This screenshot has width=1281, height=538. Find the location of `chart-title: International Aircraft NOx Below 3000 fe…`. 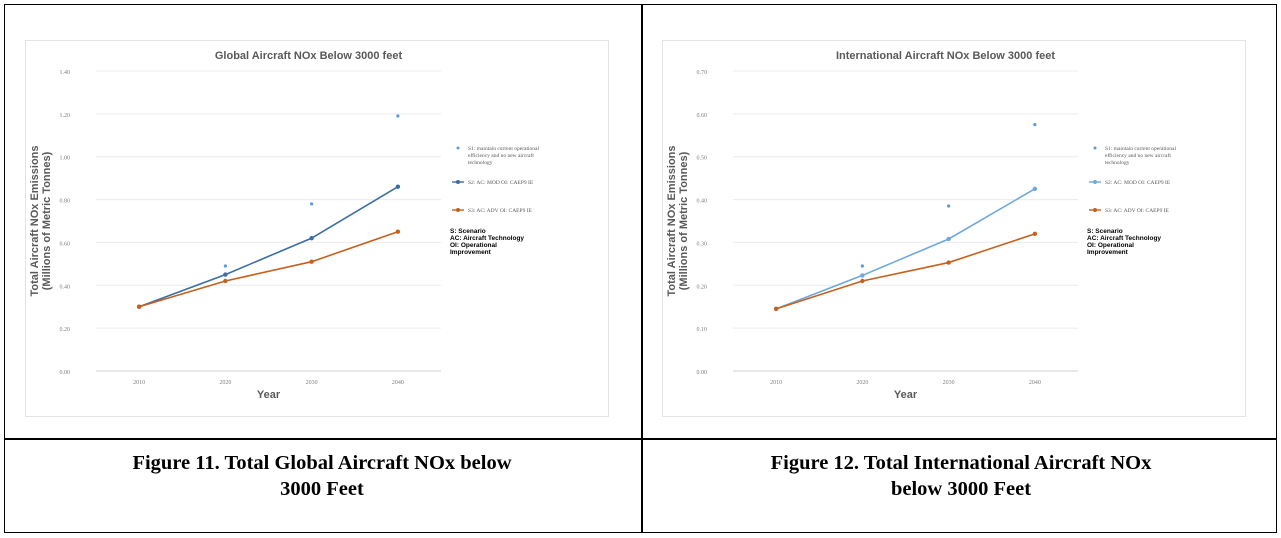

chart-title: International Aircraft NOx Below 3000 fe… is located at coordinates (945, 56).